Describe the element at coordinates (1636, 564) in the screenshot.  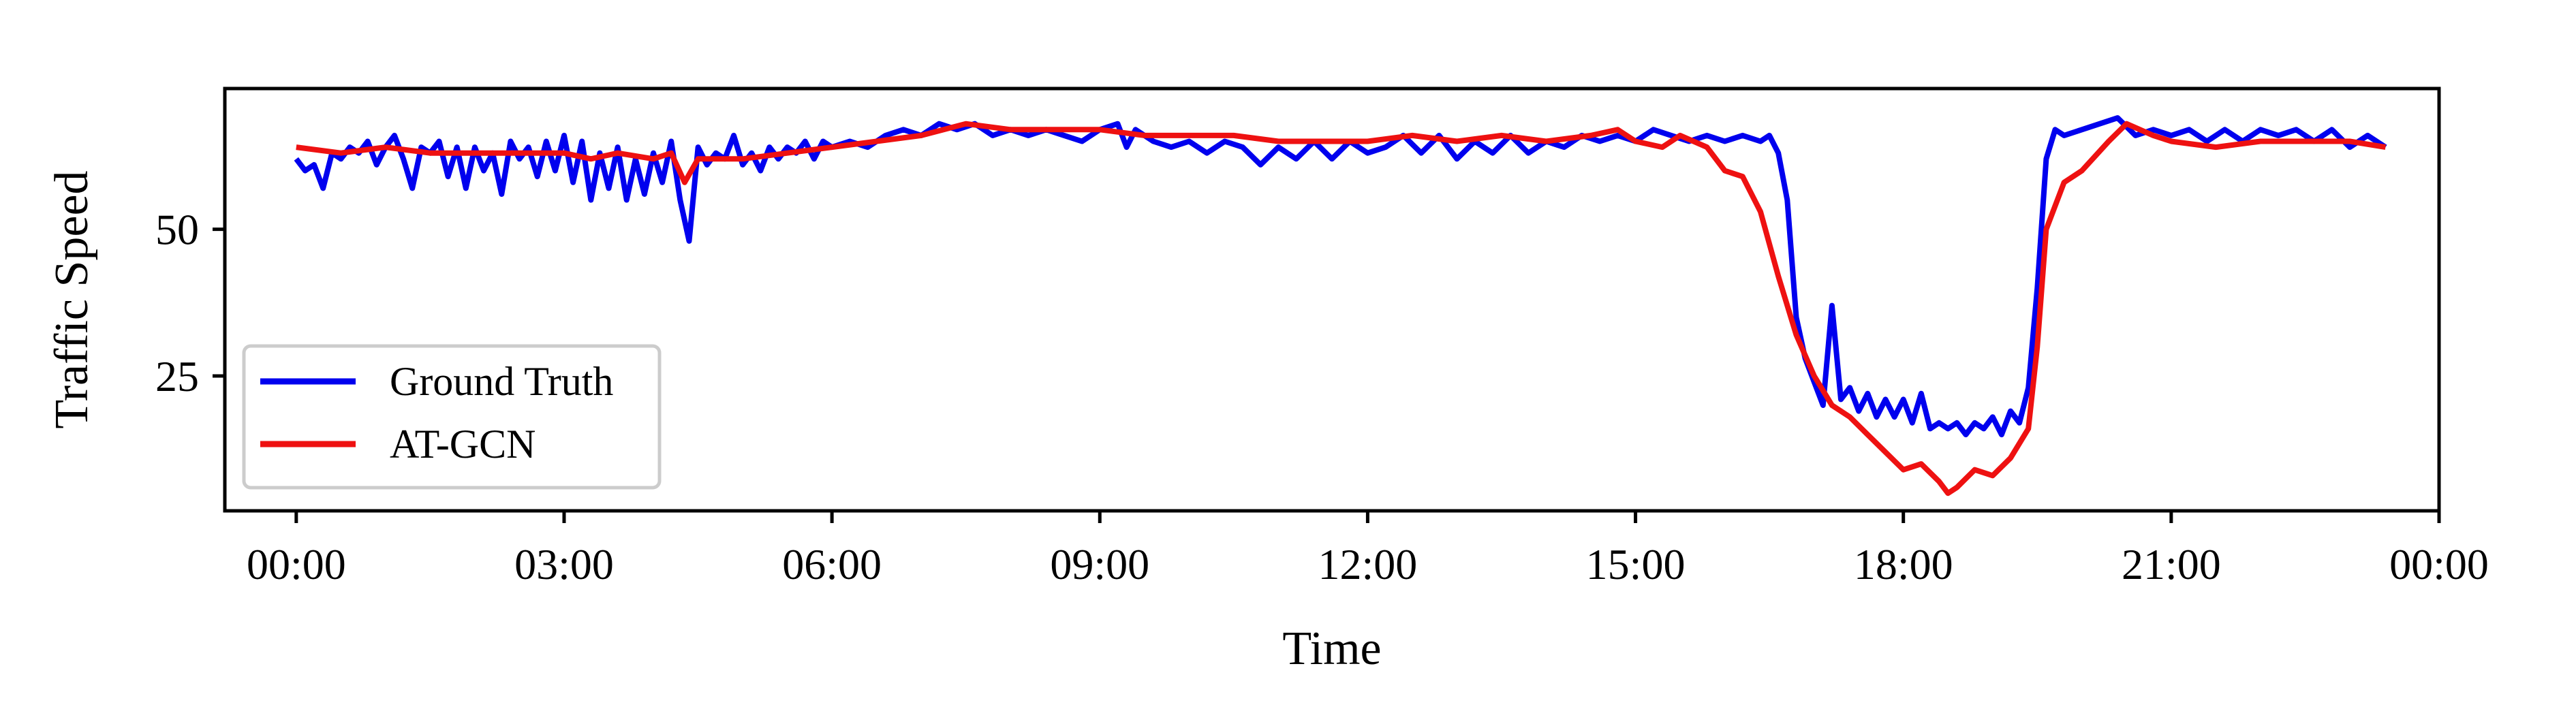
I see `x-tick-label: 15:00` at that location.